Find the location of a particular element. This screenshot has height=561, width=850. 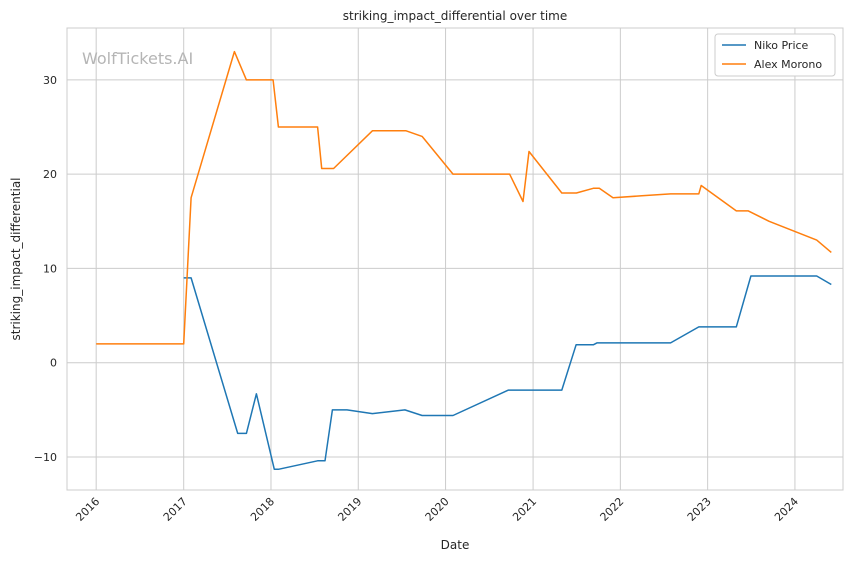

y-tick-label: 0 is located at coordinates (53, 363).